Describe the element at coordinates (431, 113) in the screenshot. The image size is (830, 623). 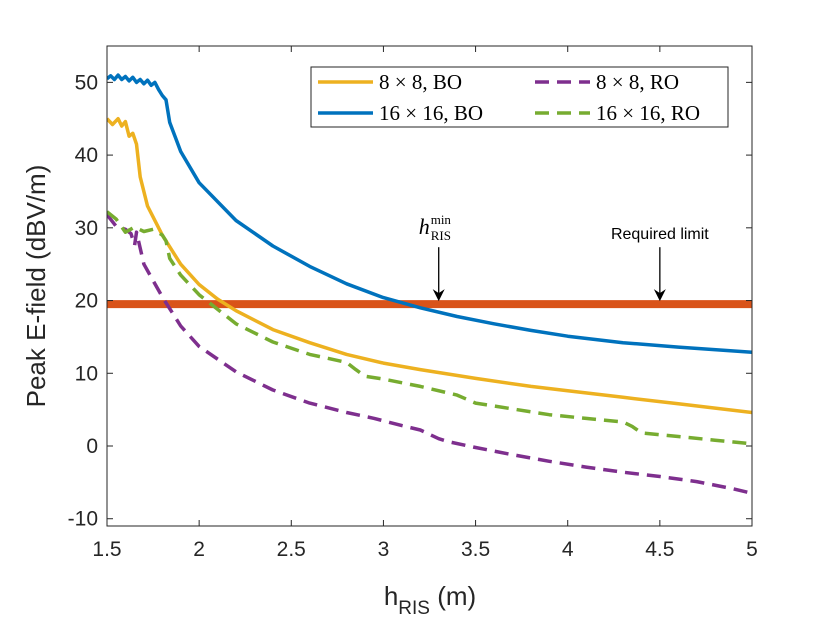
I see `legend-label-2: 16 × 16, BO` at that location.